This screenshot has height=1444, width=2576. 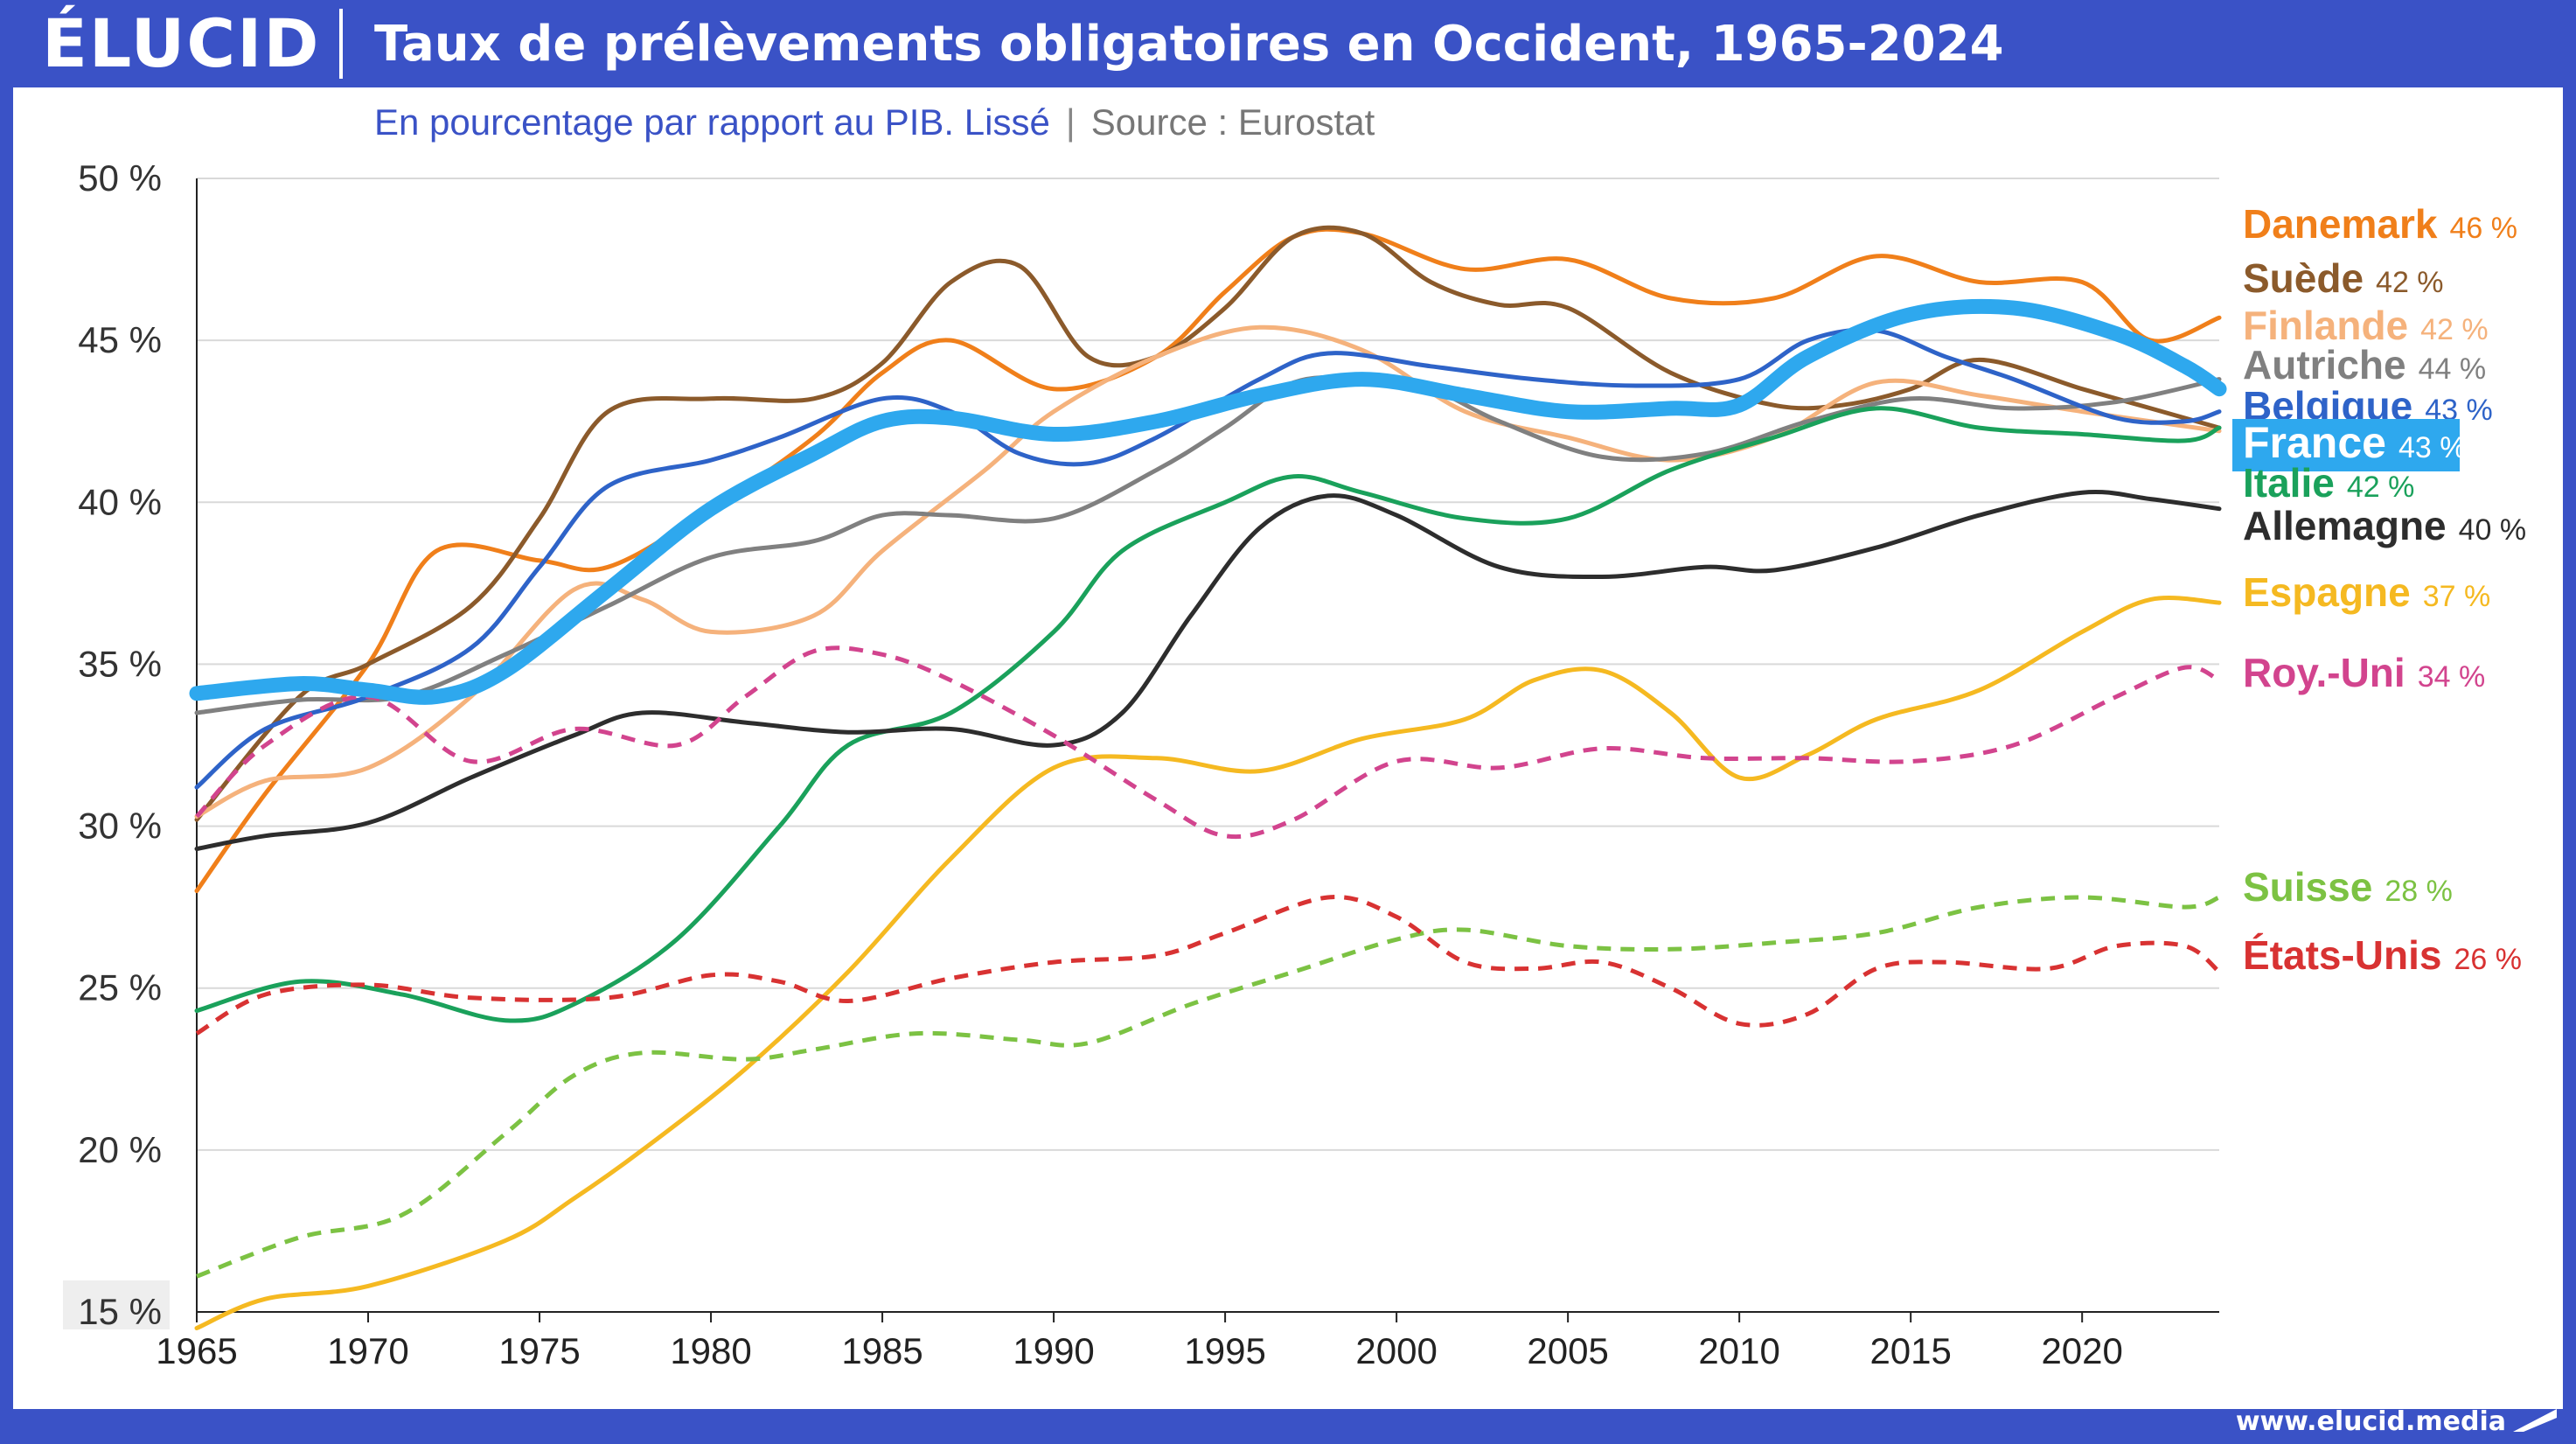 What do you see at coordinates (2452, 677) in the screenshot?
I see `end-label-value: 34 %` at bounding box center [2452, 677].